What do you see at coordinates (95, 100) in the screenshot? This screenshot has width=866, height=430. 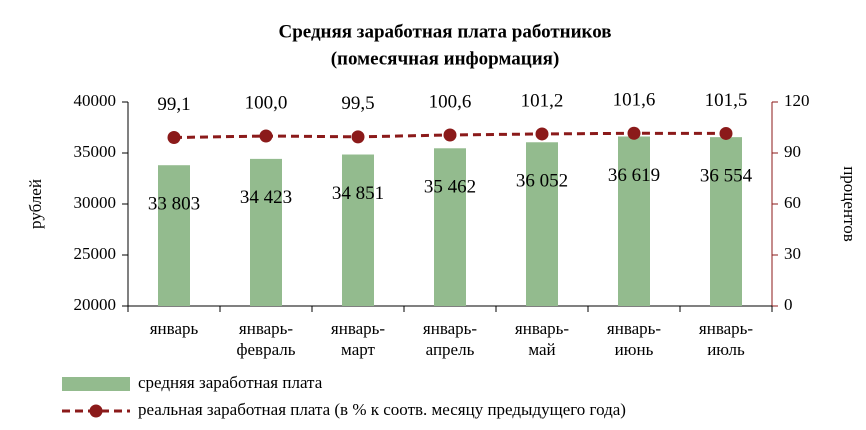 I see `y-tick-label: 40000` at bounding box center [95, 100].